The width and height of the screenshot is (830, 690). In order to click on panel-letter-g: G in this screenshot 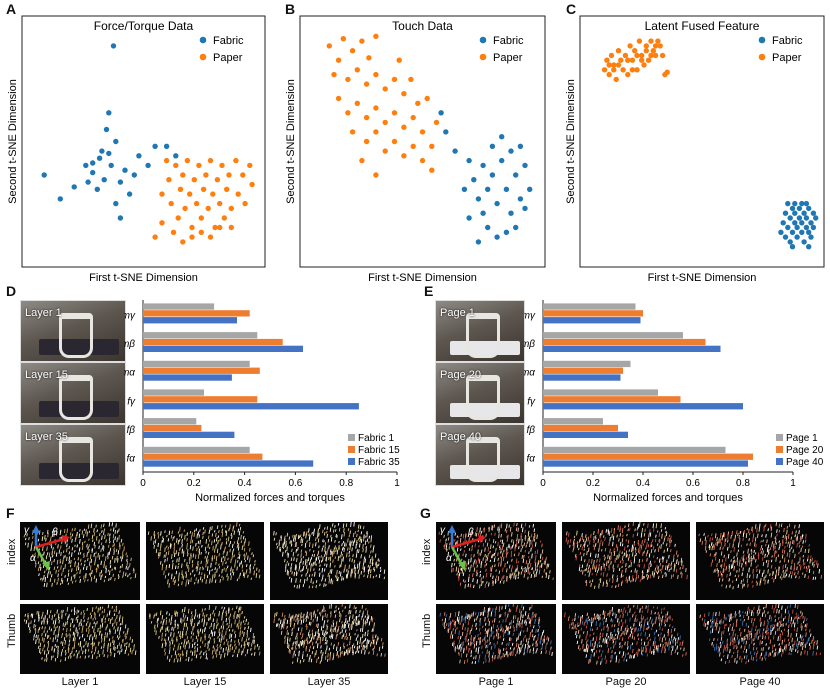, I will do `click(425, 513)`.